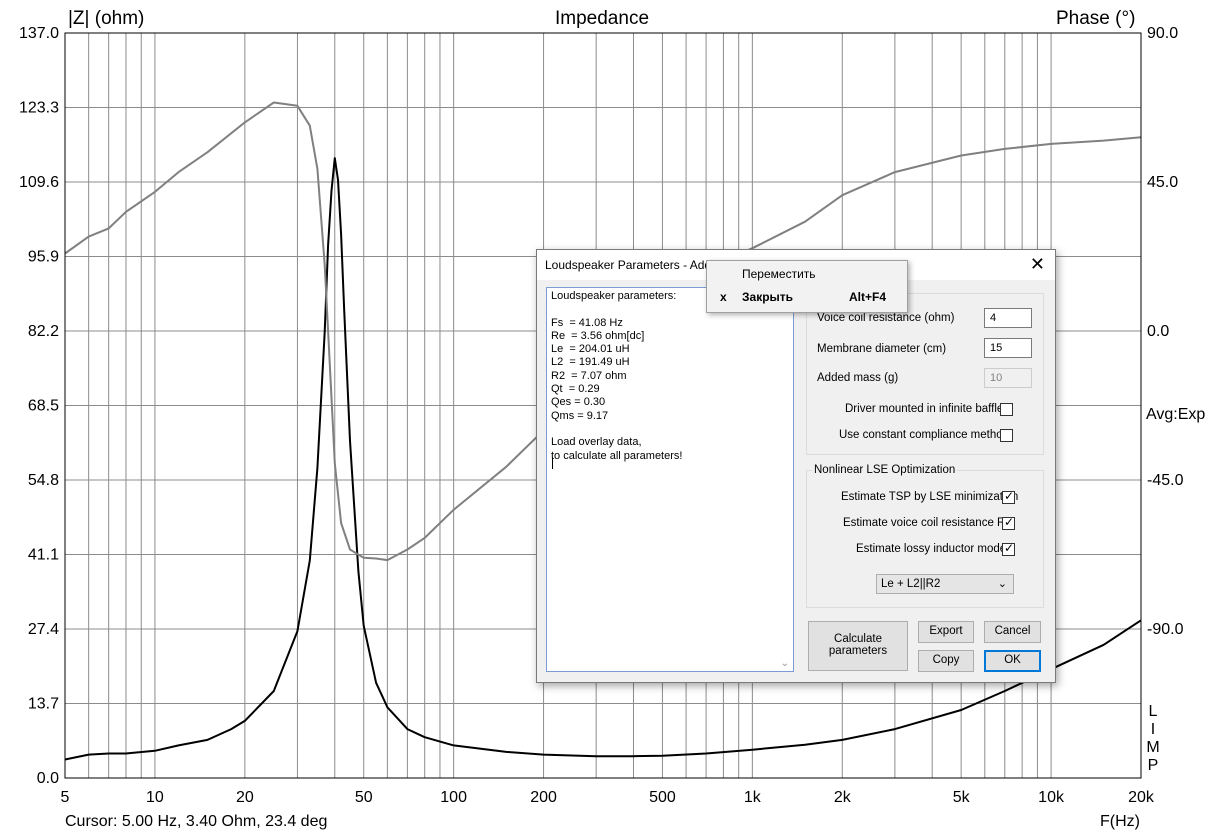  I want to click on scroll-down-icon: ⌄, so click(784, 663).